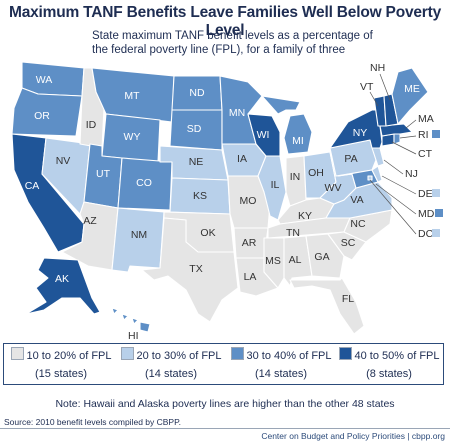 This screenshot has height=443, width=450. Describe the element at coordinates (436, 233) in the screenshot. I see `swatch-dc` at that location.